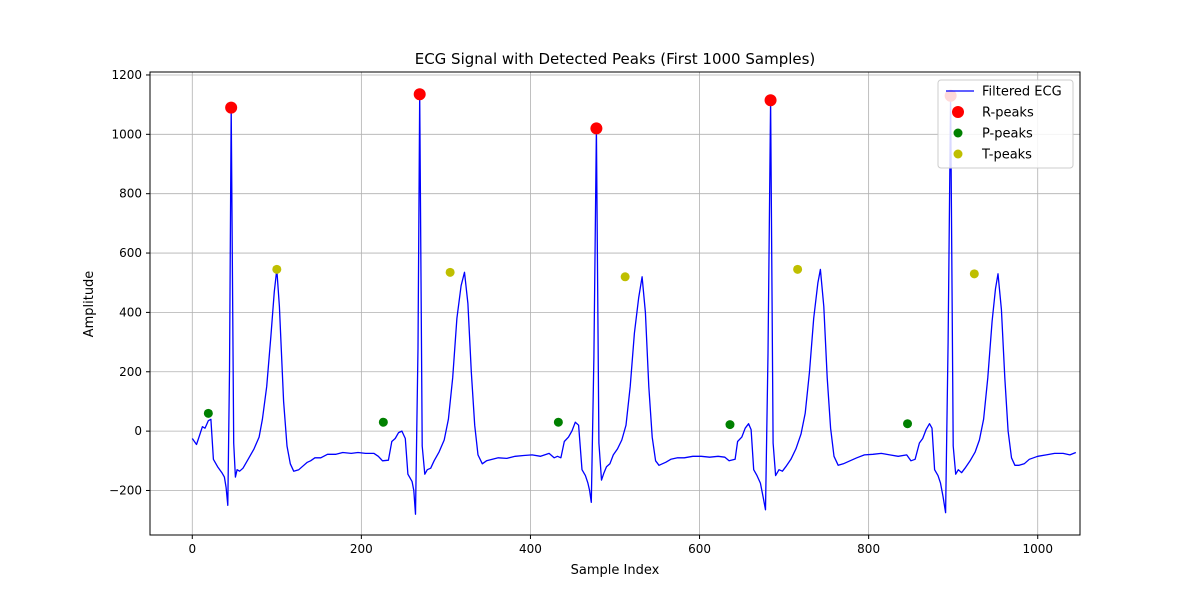 This screenshot has width=1200, height=604. Describe the element at coordinates (958, 133) in the screenshot. I see `legend-swatch-p-peaks` at that location.